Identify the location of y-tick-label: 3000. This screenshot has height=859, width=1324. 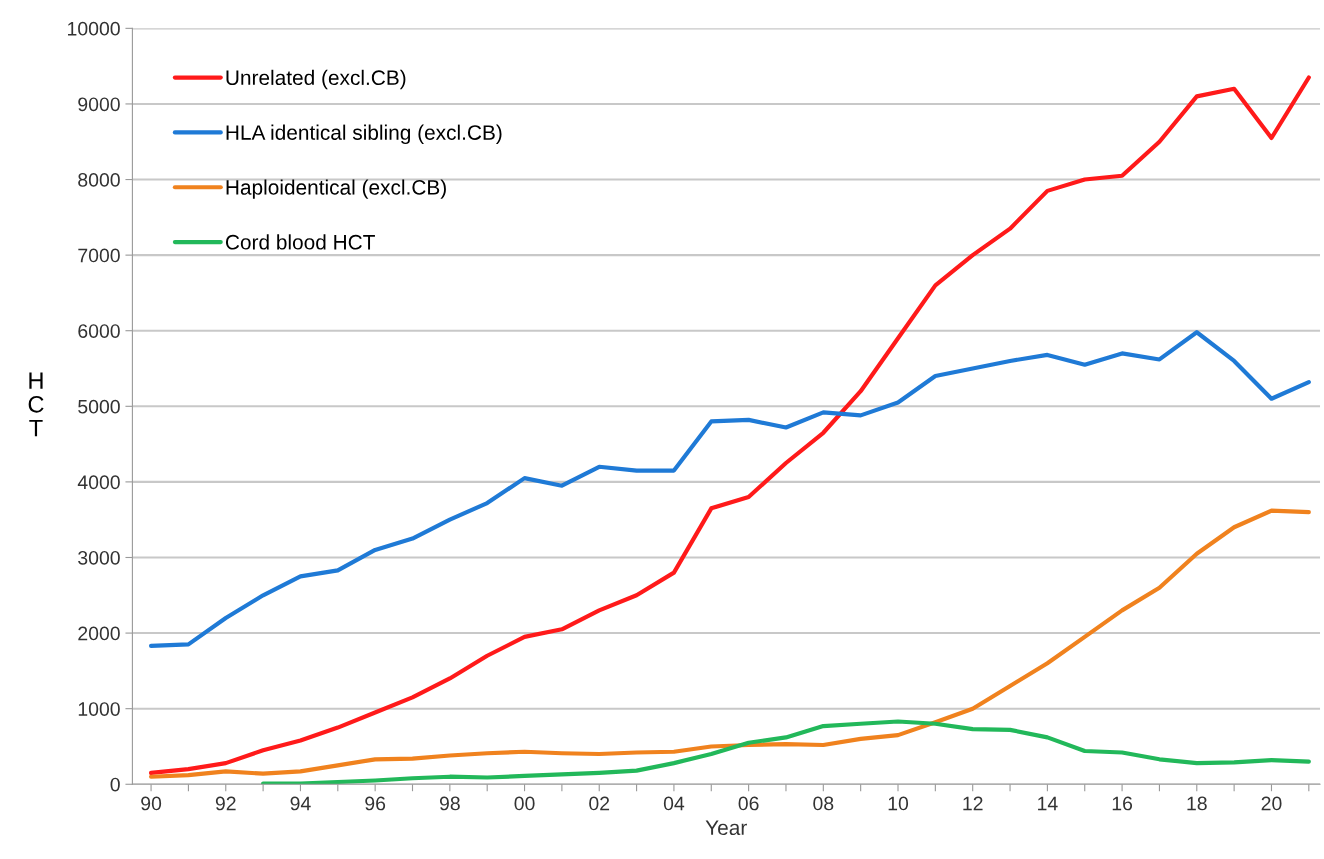
(99, 557).